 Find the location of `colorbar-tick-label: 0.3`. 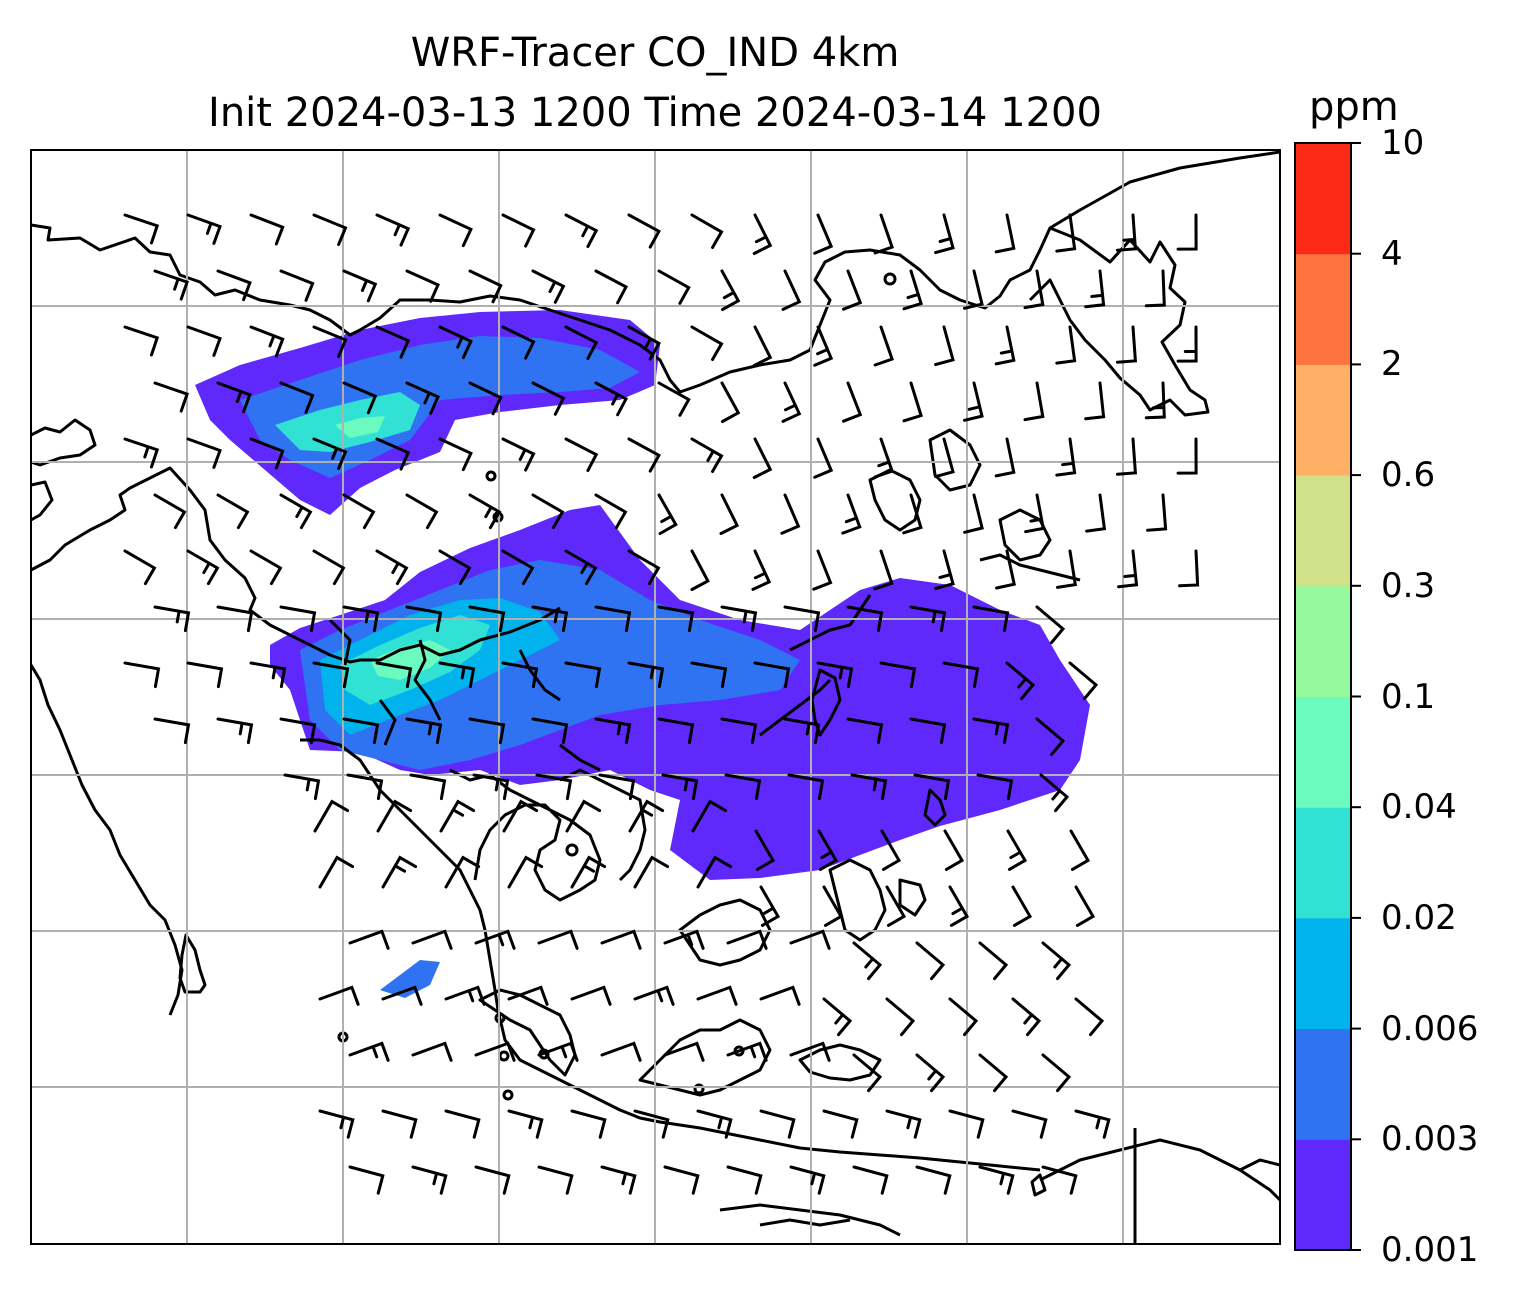

colorbar-tick-label: 0.3 is located at coordinates (1408, 585).